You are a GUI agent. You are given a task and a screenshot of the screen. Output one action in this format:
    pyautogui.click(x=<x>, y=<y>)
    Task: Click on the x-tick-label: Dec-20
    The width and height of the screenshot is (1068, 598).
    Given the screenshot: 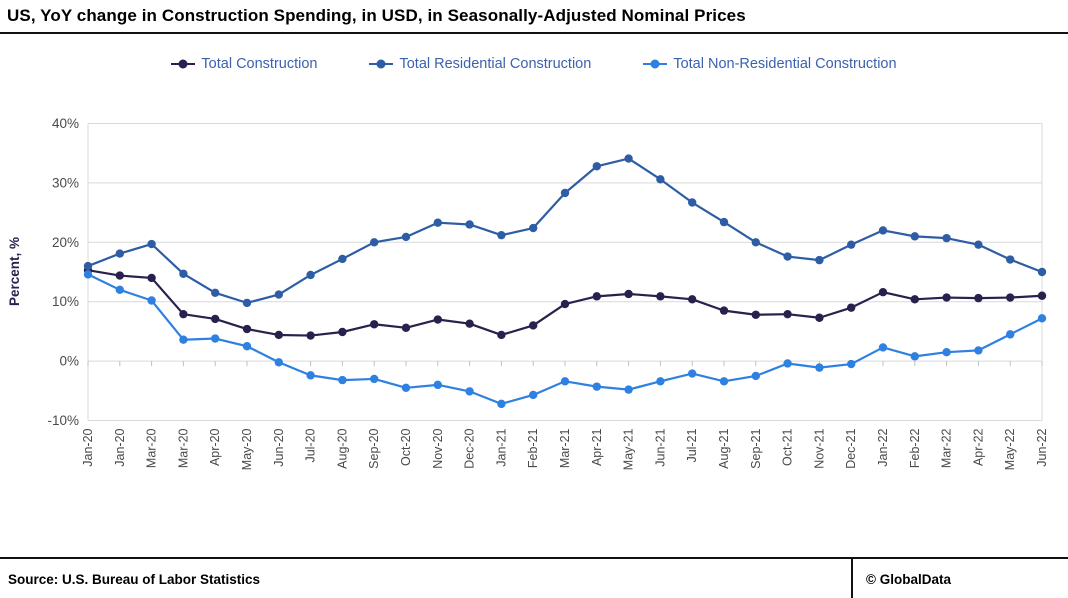 What is the action you would take?
    pyautogui.click(x=470, y=448)
    